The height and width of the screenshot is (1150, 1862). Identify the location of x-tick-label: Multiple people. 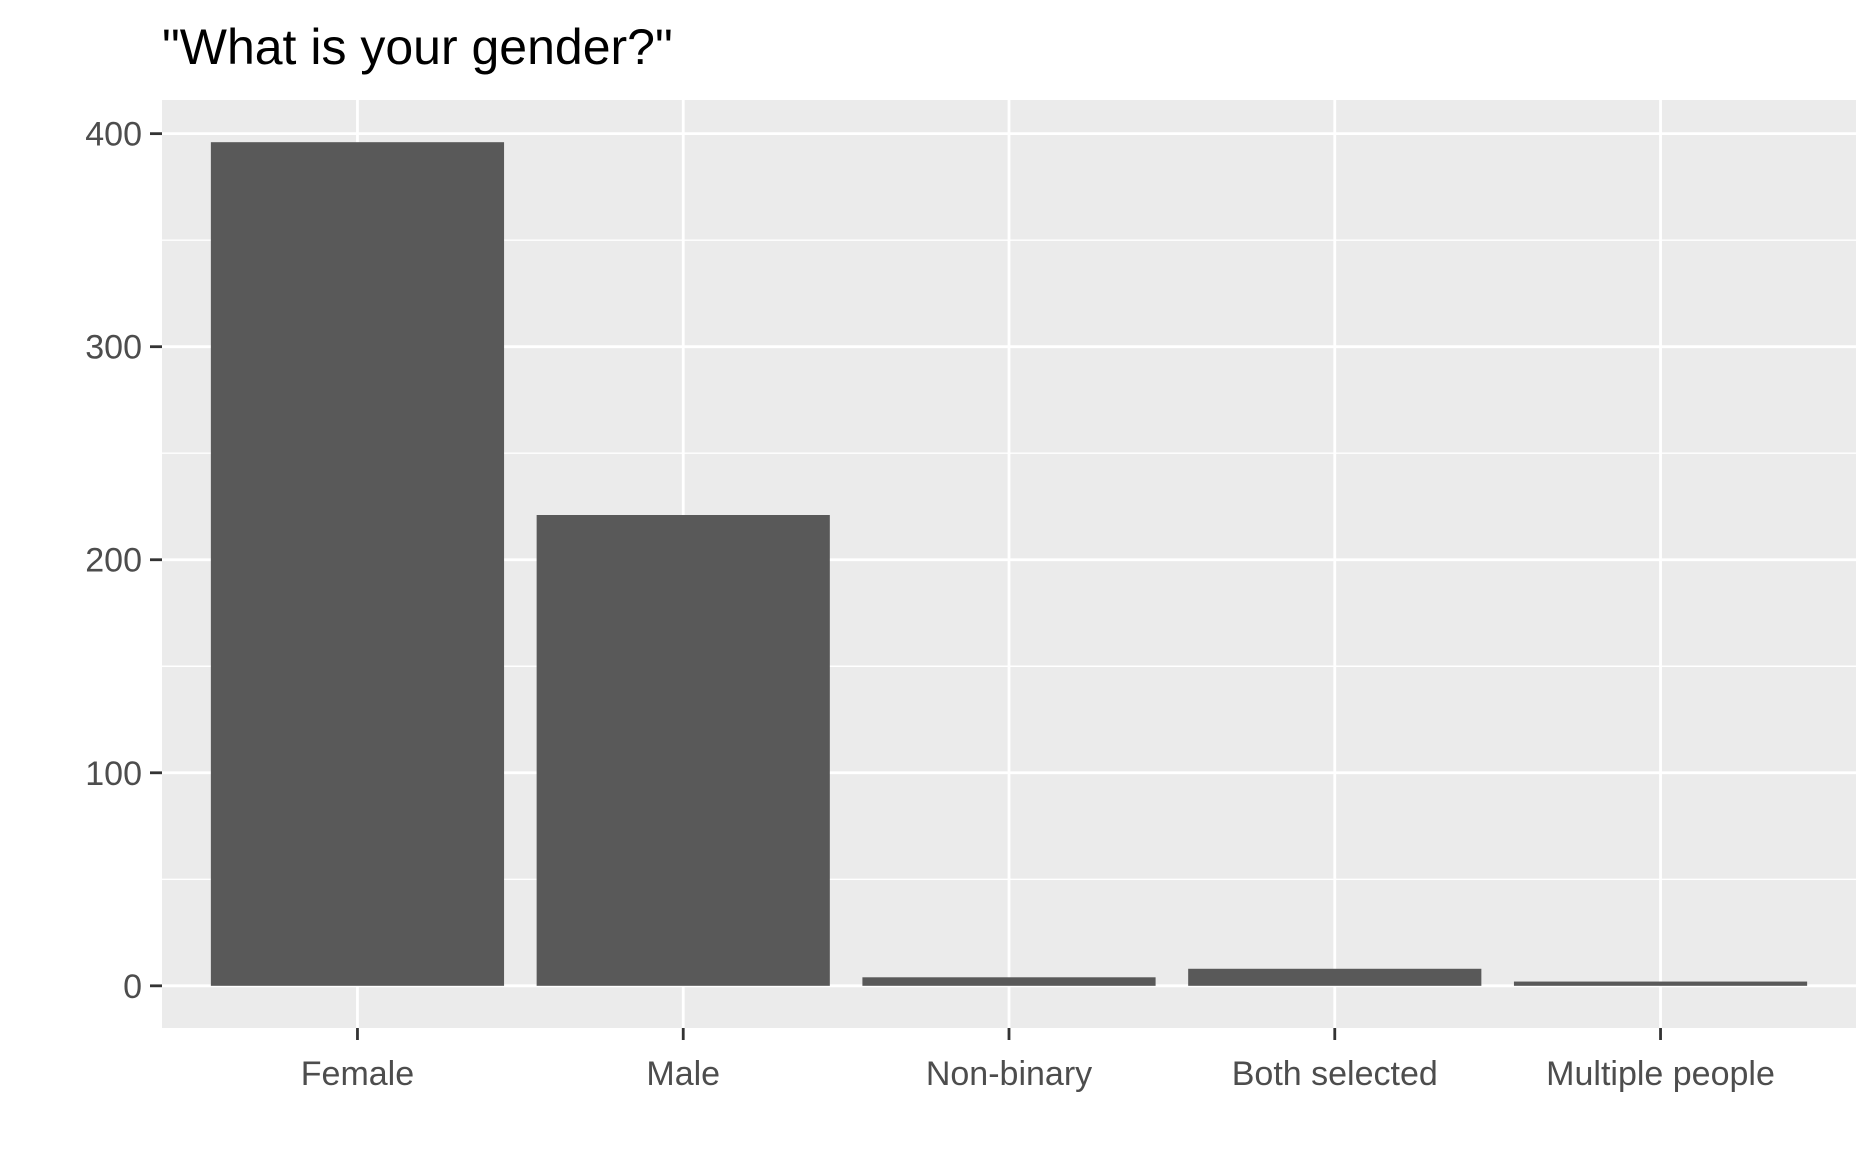
(1660, 1074).